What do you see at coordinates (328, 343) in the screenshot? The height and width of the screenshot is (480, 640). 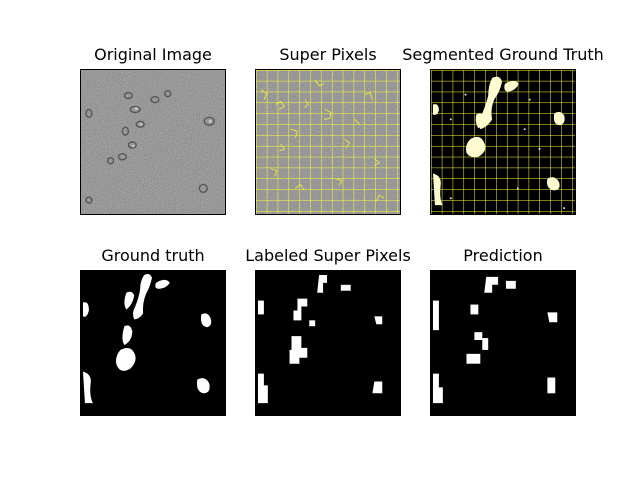 I see `labeled-super-pixels-mask` at bounding box center [328, 343].